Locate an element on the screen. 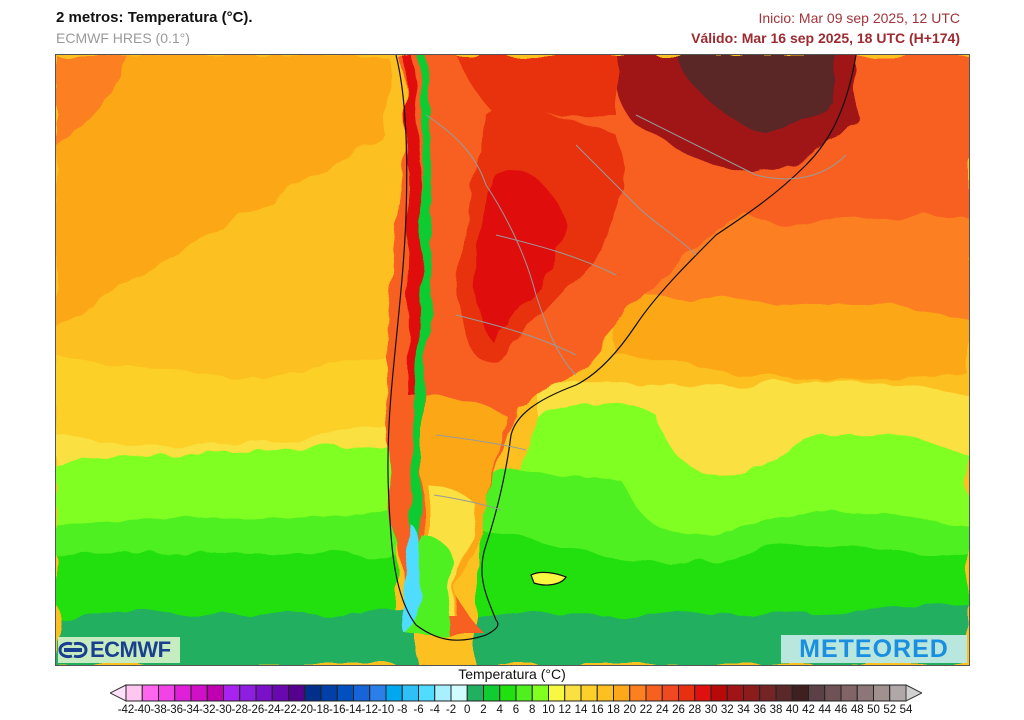 This screenshot has width=1024, height=720. valid-time: Válido: Mar 16 sep 2025, 18 UTC (H+174) is located at coordinates (825, 38).